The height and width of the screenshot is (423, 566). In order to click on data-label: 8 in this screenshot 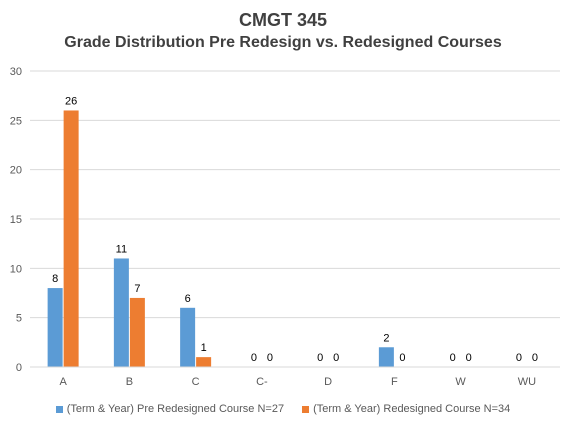, I will do `click(55, 279)`.